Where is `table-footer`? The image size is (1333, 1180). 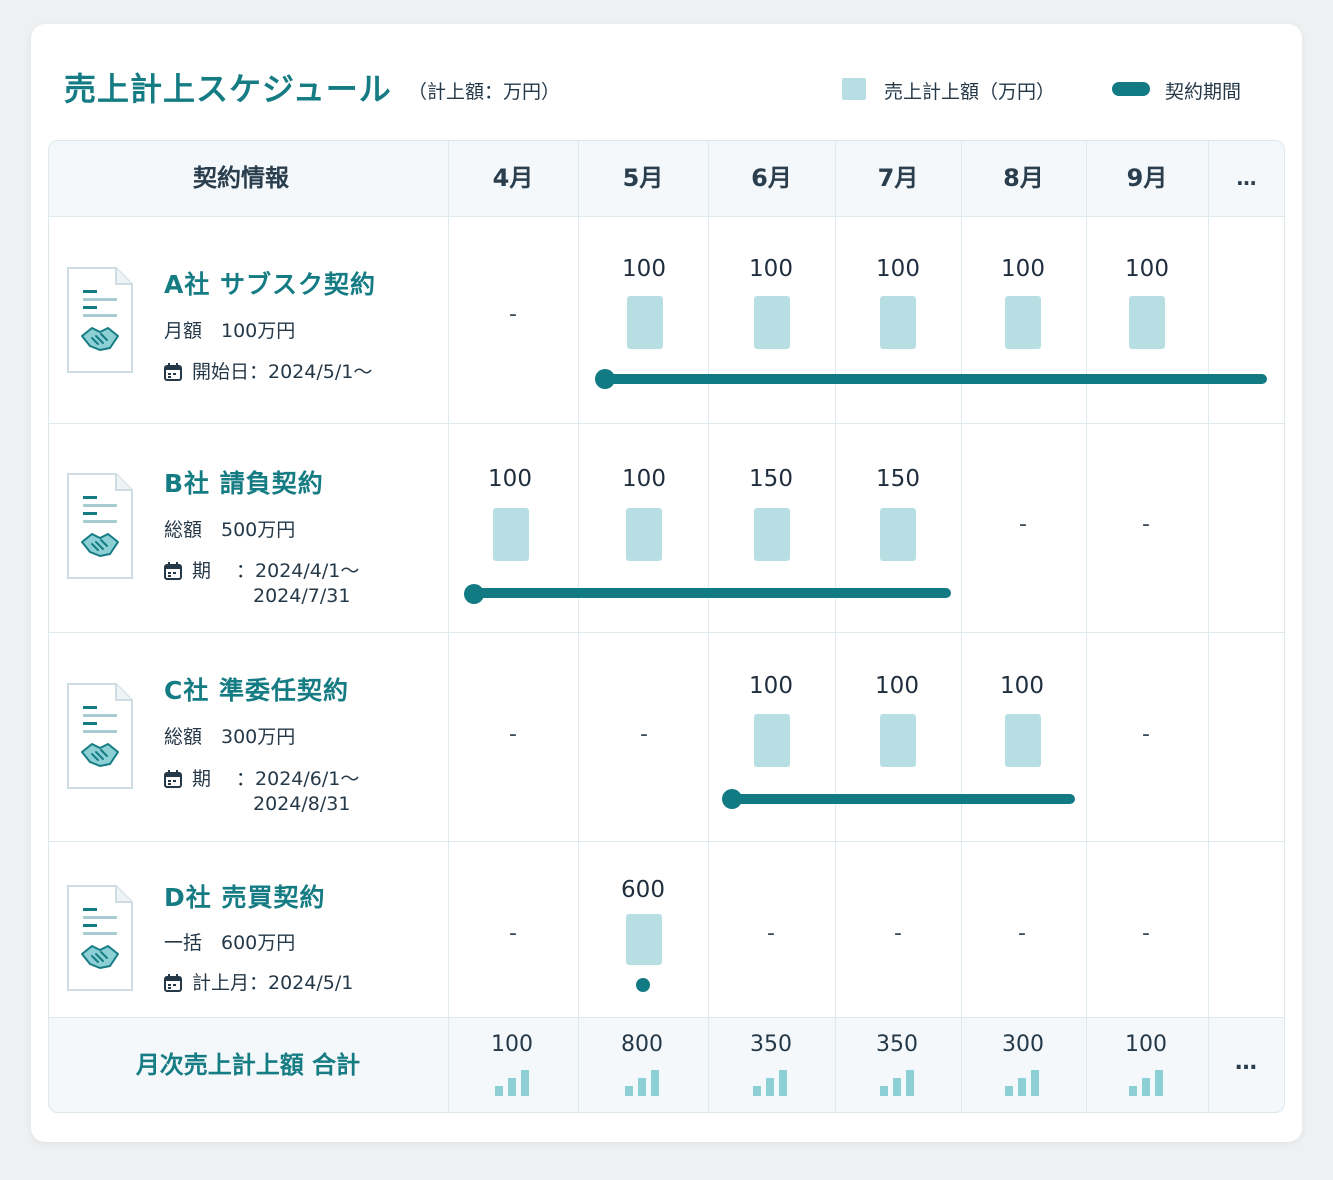
table-footer is located at coordinates (666, 1065).